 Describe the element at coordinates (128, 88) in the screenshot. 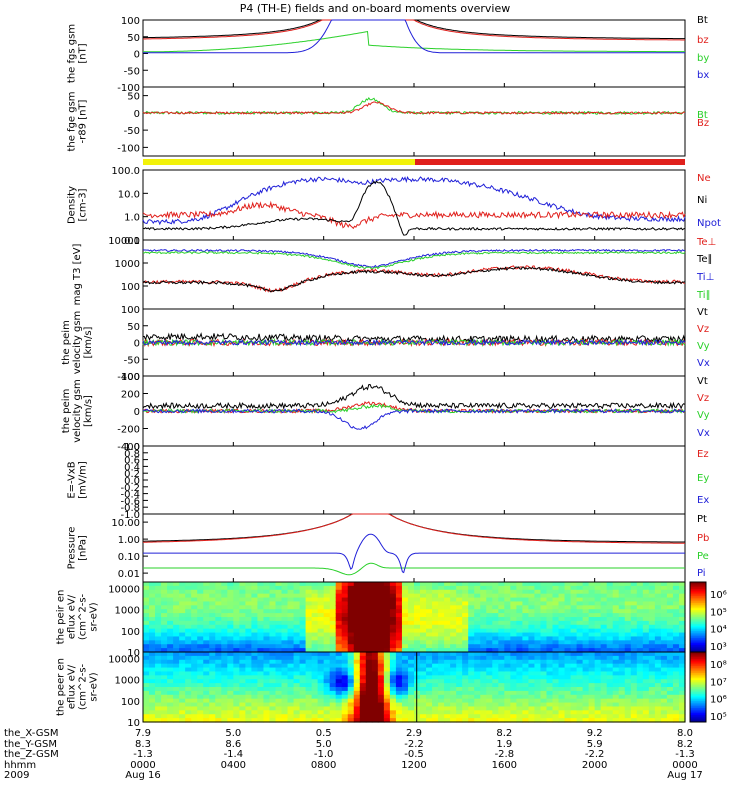

I see `y-tick-label: -100` at that location.